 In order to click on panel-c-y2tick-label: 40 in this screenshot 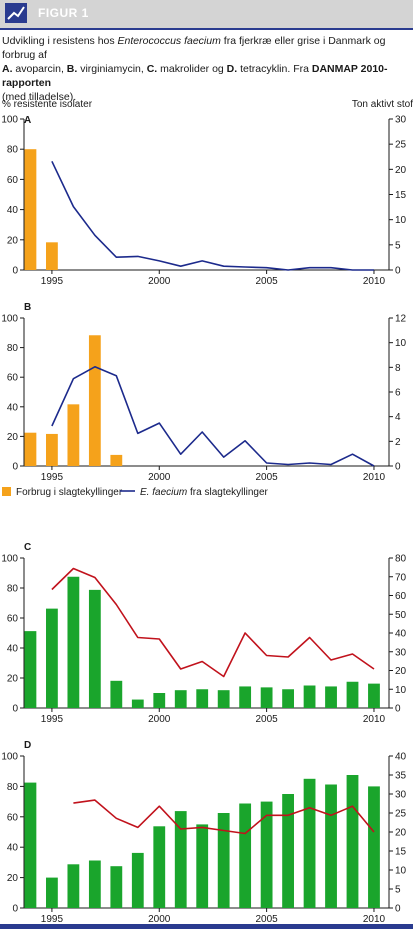, I will do `click(401, 634)`.